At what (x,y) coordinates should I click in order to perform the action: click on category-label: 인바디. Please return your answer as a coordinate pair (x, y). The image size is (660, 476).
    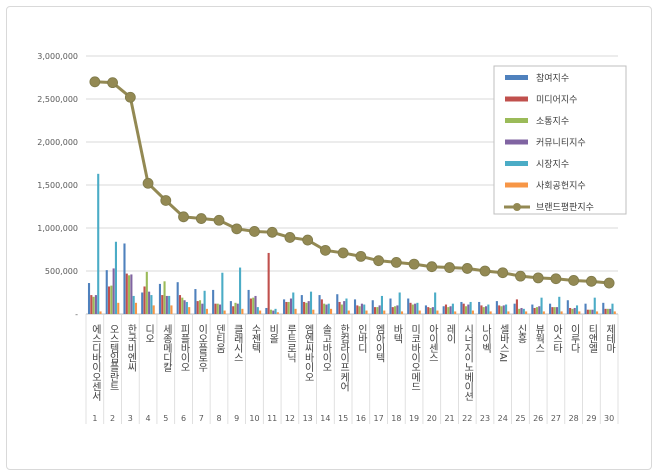
    Looking at the image, I should click on (361, 339).